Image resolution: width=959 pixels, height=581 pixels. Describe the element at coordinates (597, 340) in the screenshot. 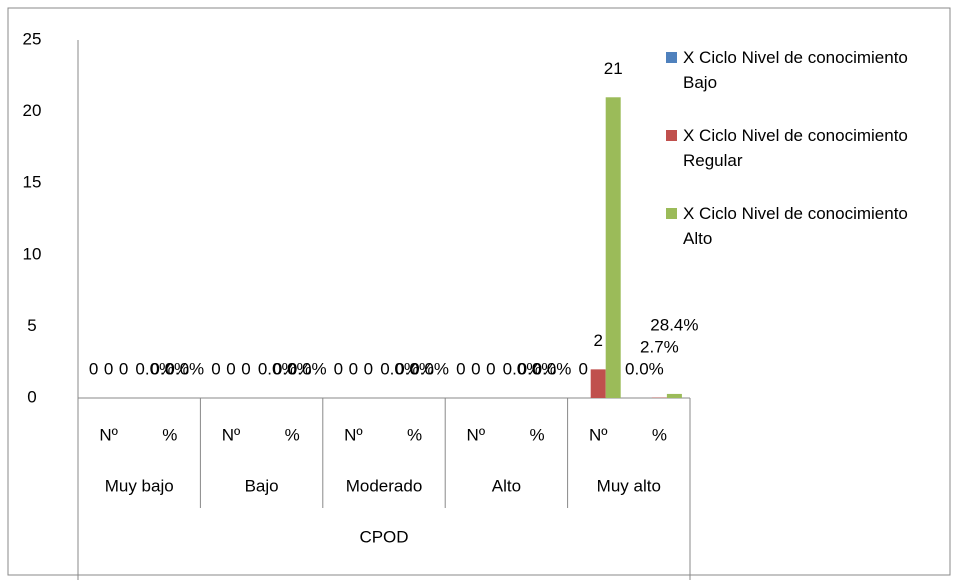

I see `data-label: 2` at that location.